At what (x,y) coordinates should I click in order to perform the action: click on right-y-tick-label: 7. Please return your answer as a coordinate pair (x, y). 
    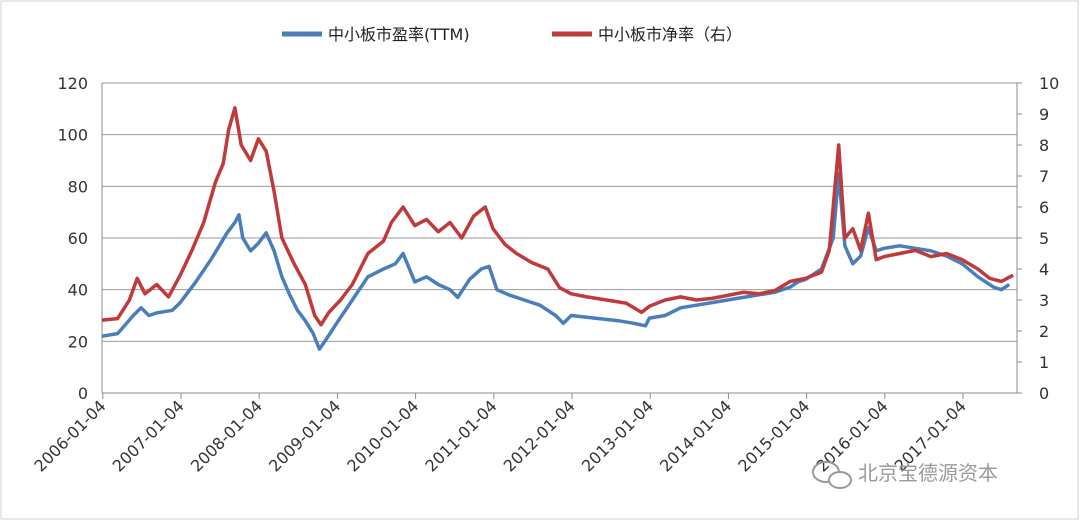
    Looking at the image, I should click on (1044, 176).